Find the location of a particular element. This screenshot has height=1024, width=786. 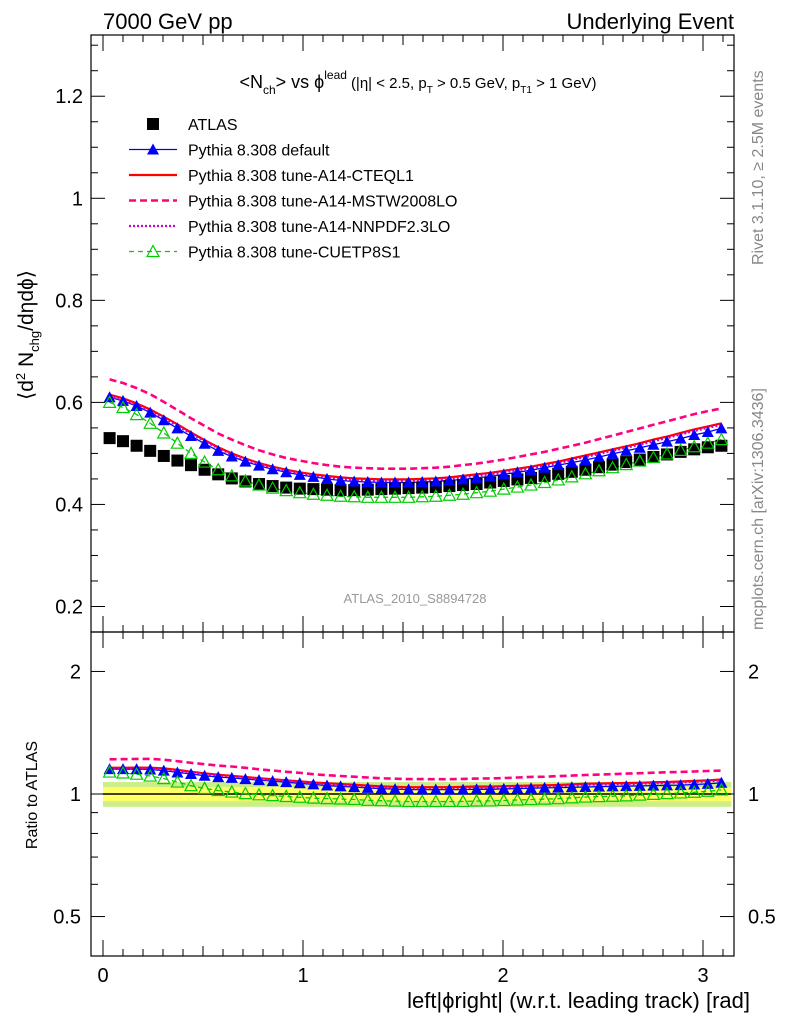

series-line-mstw is located at coordinates (415, 424).